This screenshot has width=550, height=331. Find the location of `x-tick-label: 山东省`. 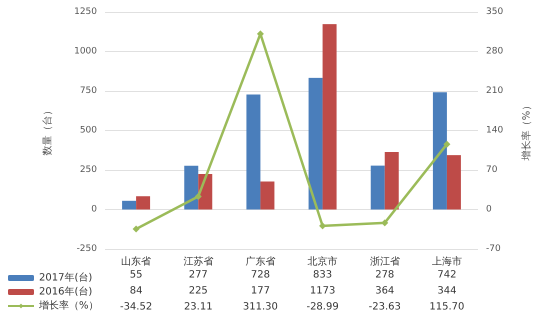

x-tick-label: 山东省 is located at coordinates (136, 262).